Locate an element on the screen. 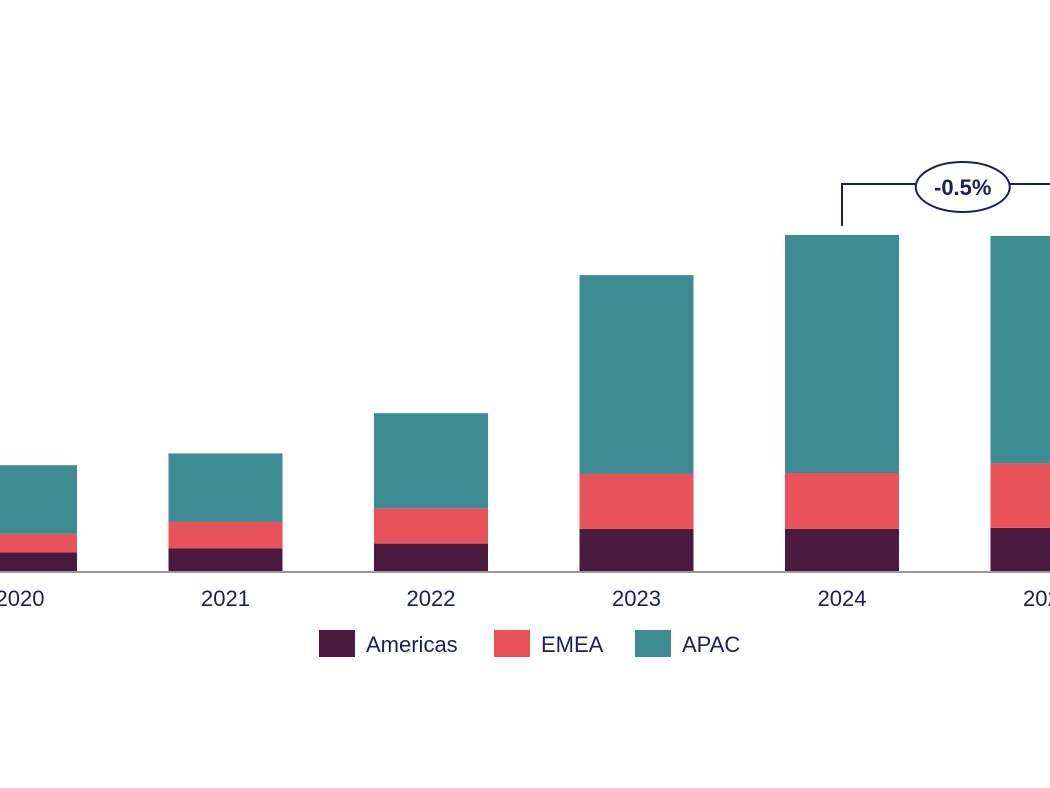  bar-americas-2023 is located at coordinates (636, 550).